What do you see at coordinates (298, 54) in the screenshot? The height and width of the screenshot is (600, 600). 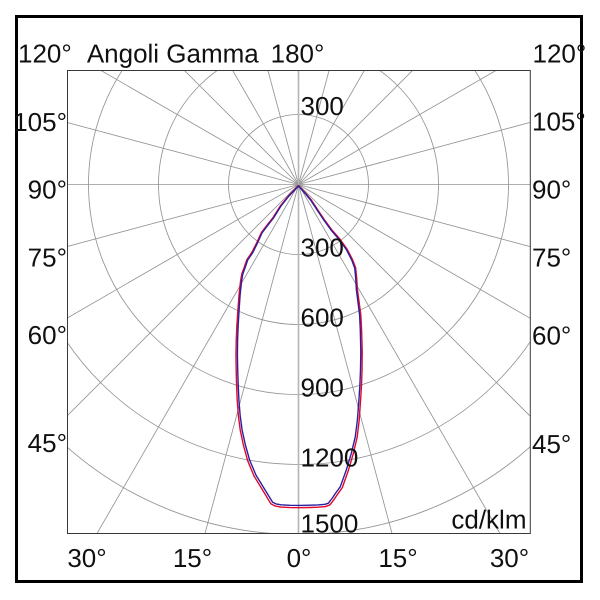 I see `svg-text: 180°` at bounding box center [298, 54].